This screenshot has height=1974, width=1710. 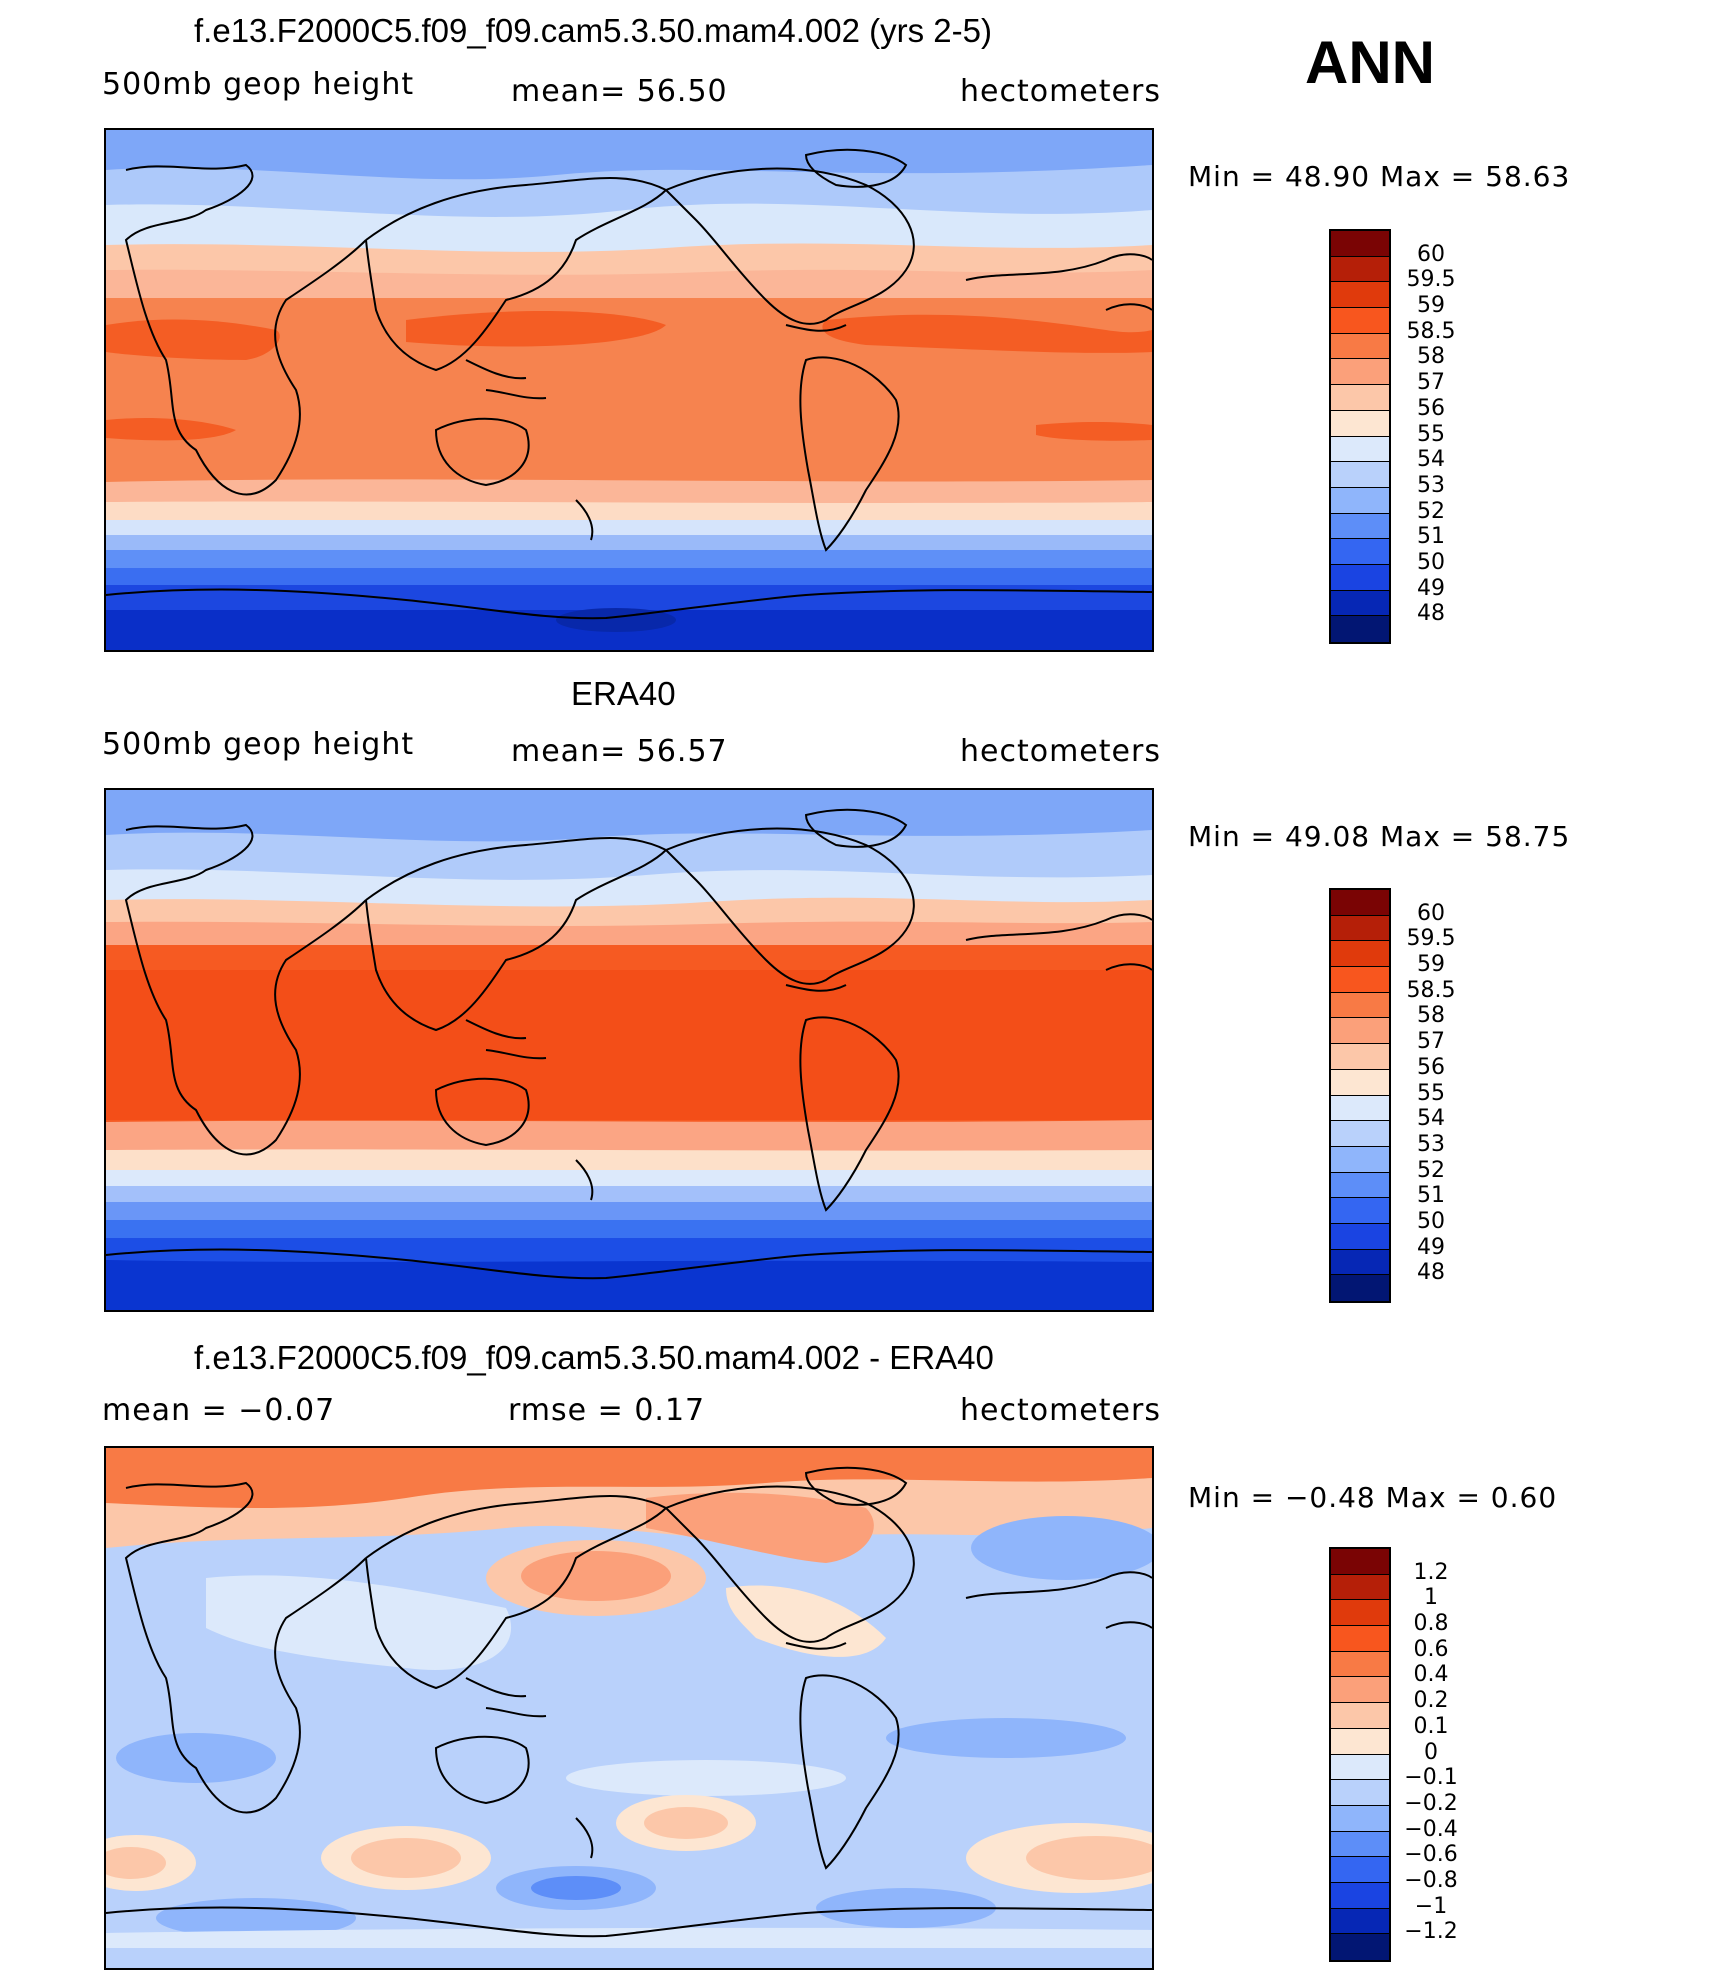 I want to click on colorbar-tick-label: 1, so click(x=1431, y=1598).